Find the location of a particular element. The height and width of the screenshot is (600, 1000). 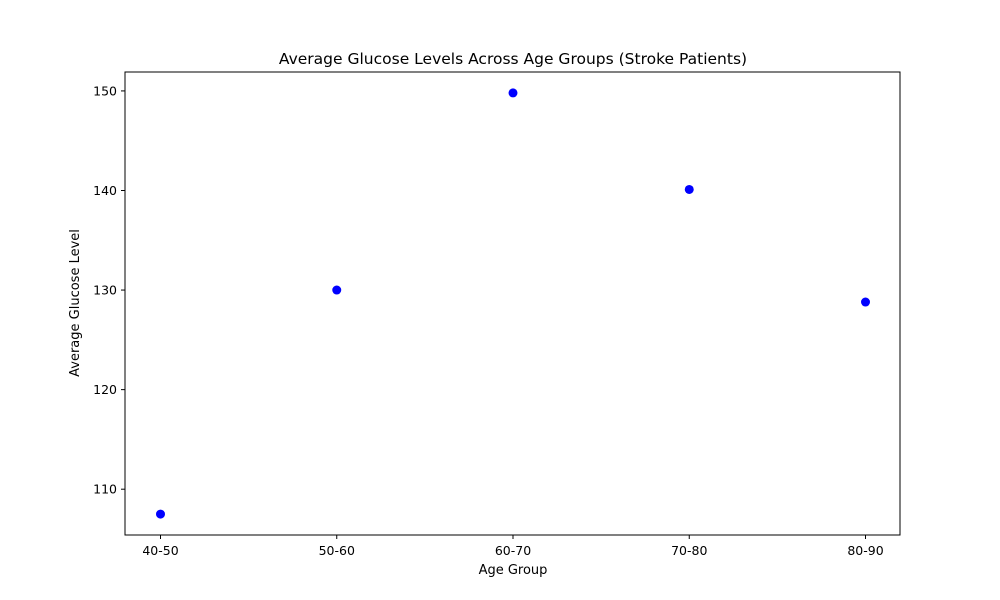

y-tick-label: 150 is located at coordinates (105, 90).